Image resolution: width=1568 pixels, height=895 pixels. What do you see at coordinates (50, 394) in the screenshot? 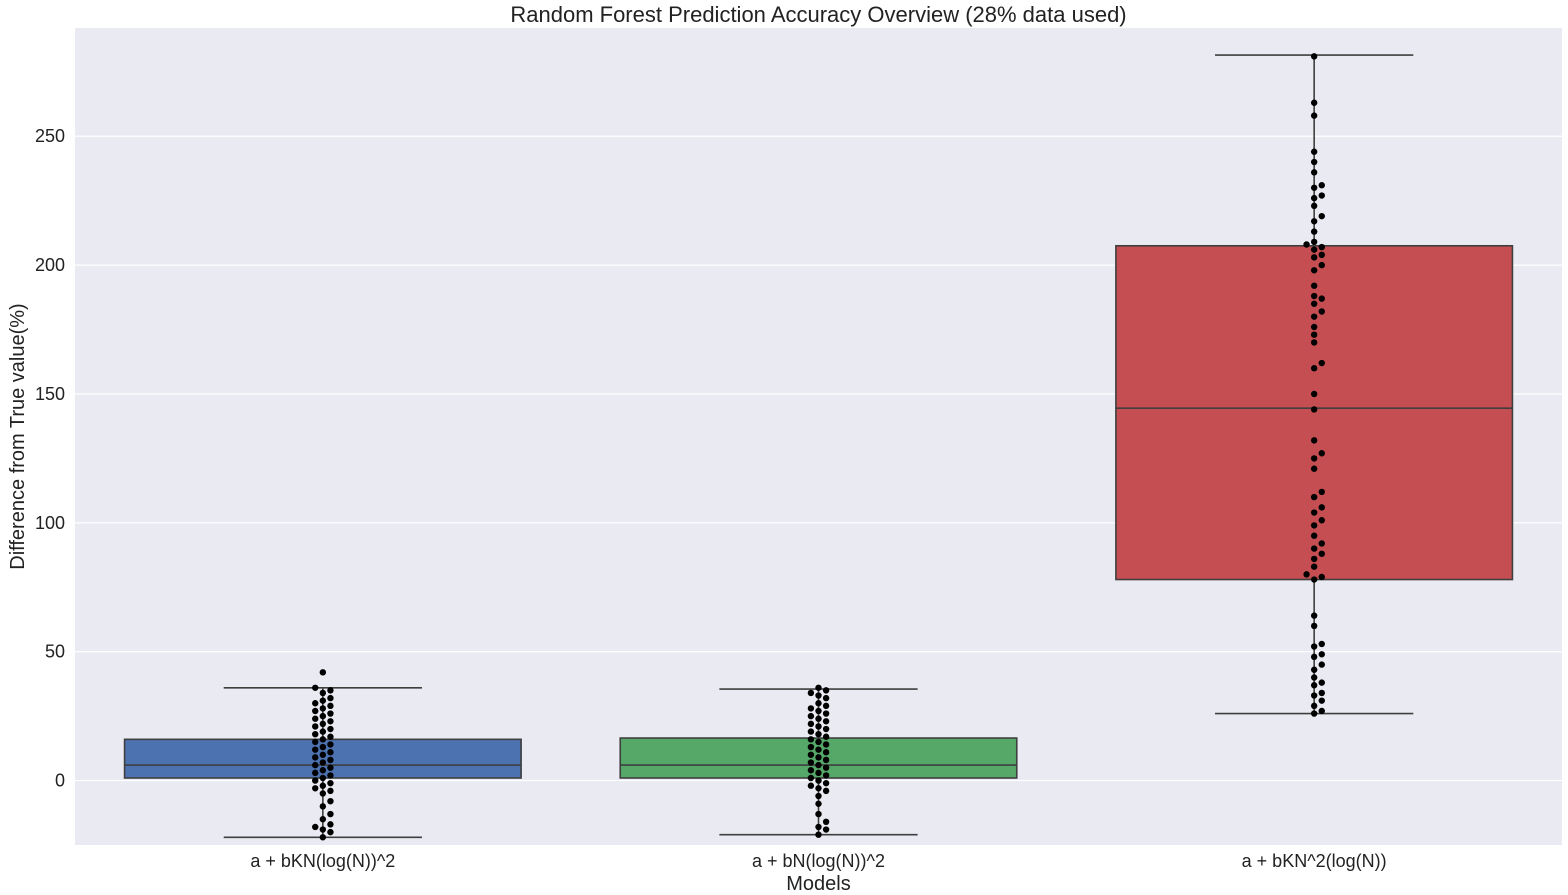
I see `y-tick-label: 150` at bounding box center [50, 394].